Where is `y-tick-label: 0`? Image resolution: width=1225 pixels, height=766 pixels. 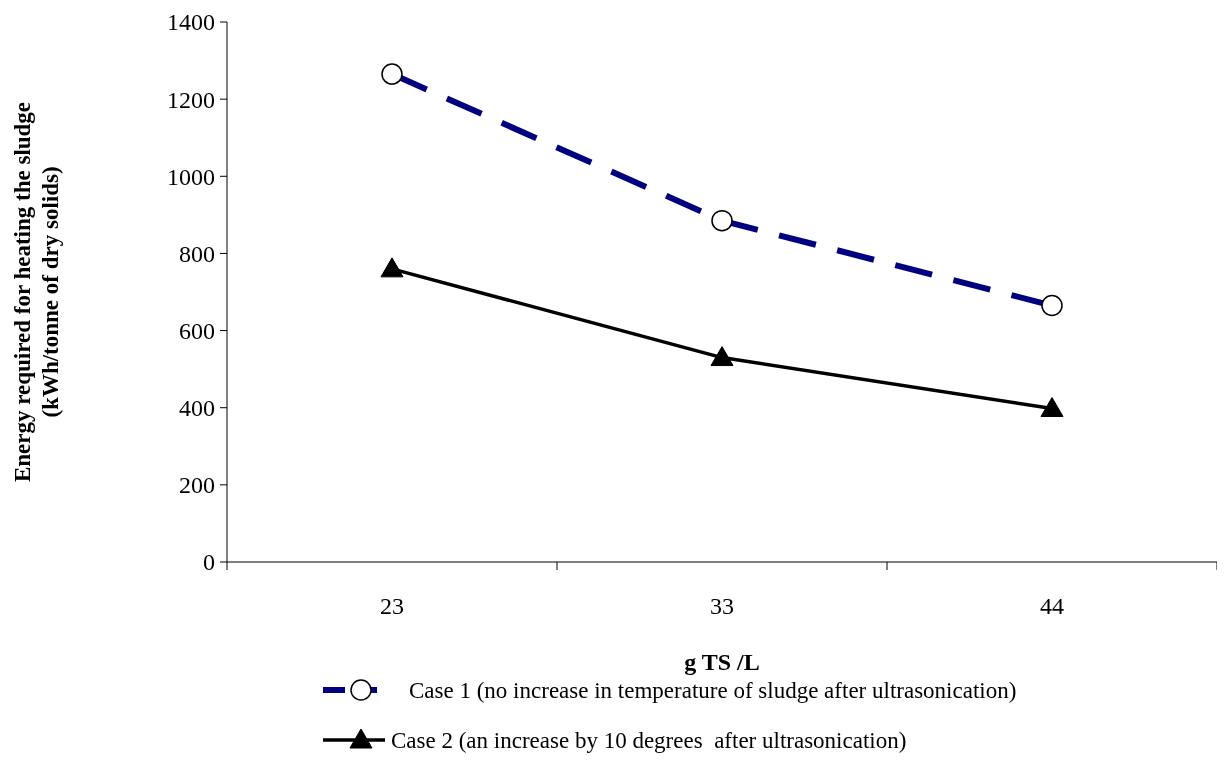 y-tick-label: 0 is located at coordinates (209, 562).